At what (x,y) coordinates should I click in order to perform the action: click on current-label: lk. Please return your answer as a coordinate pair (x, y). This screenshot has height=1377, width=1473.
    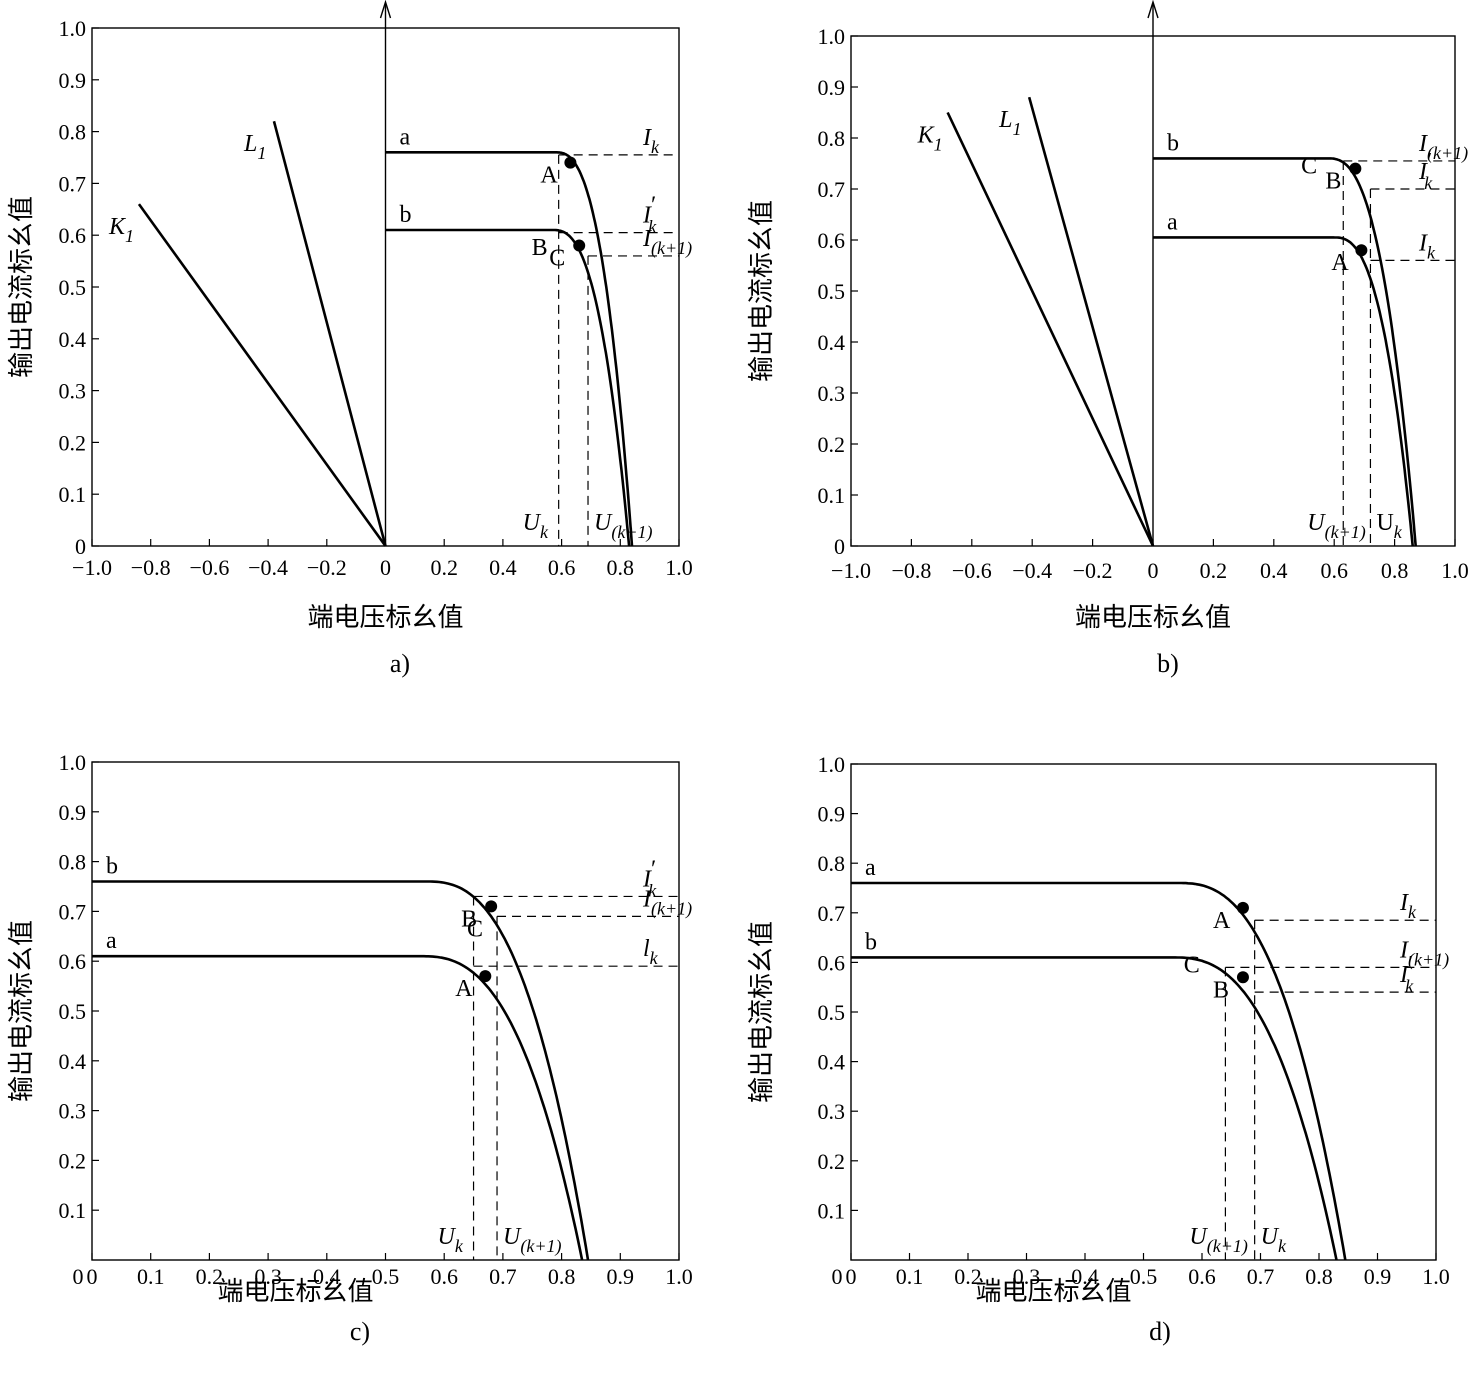
    Looking at the image, I should click on (651, 952).